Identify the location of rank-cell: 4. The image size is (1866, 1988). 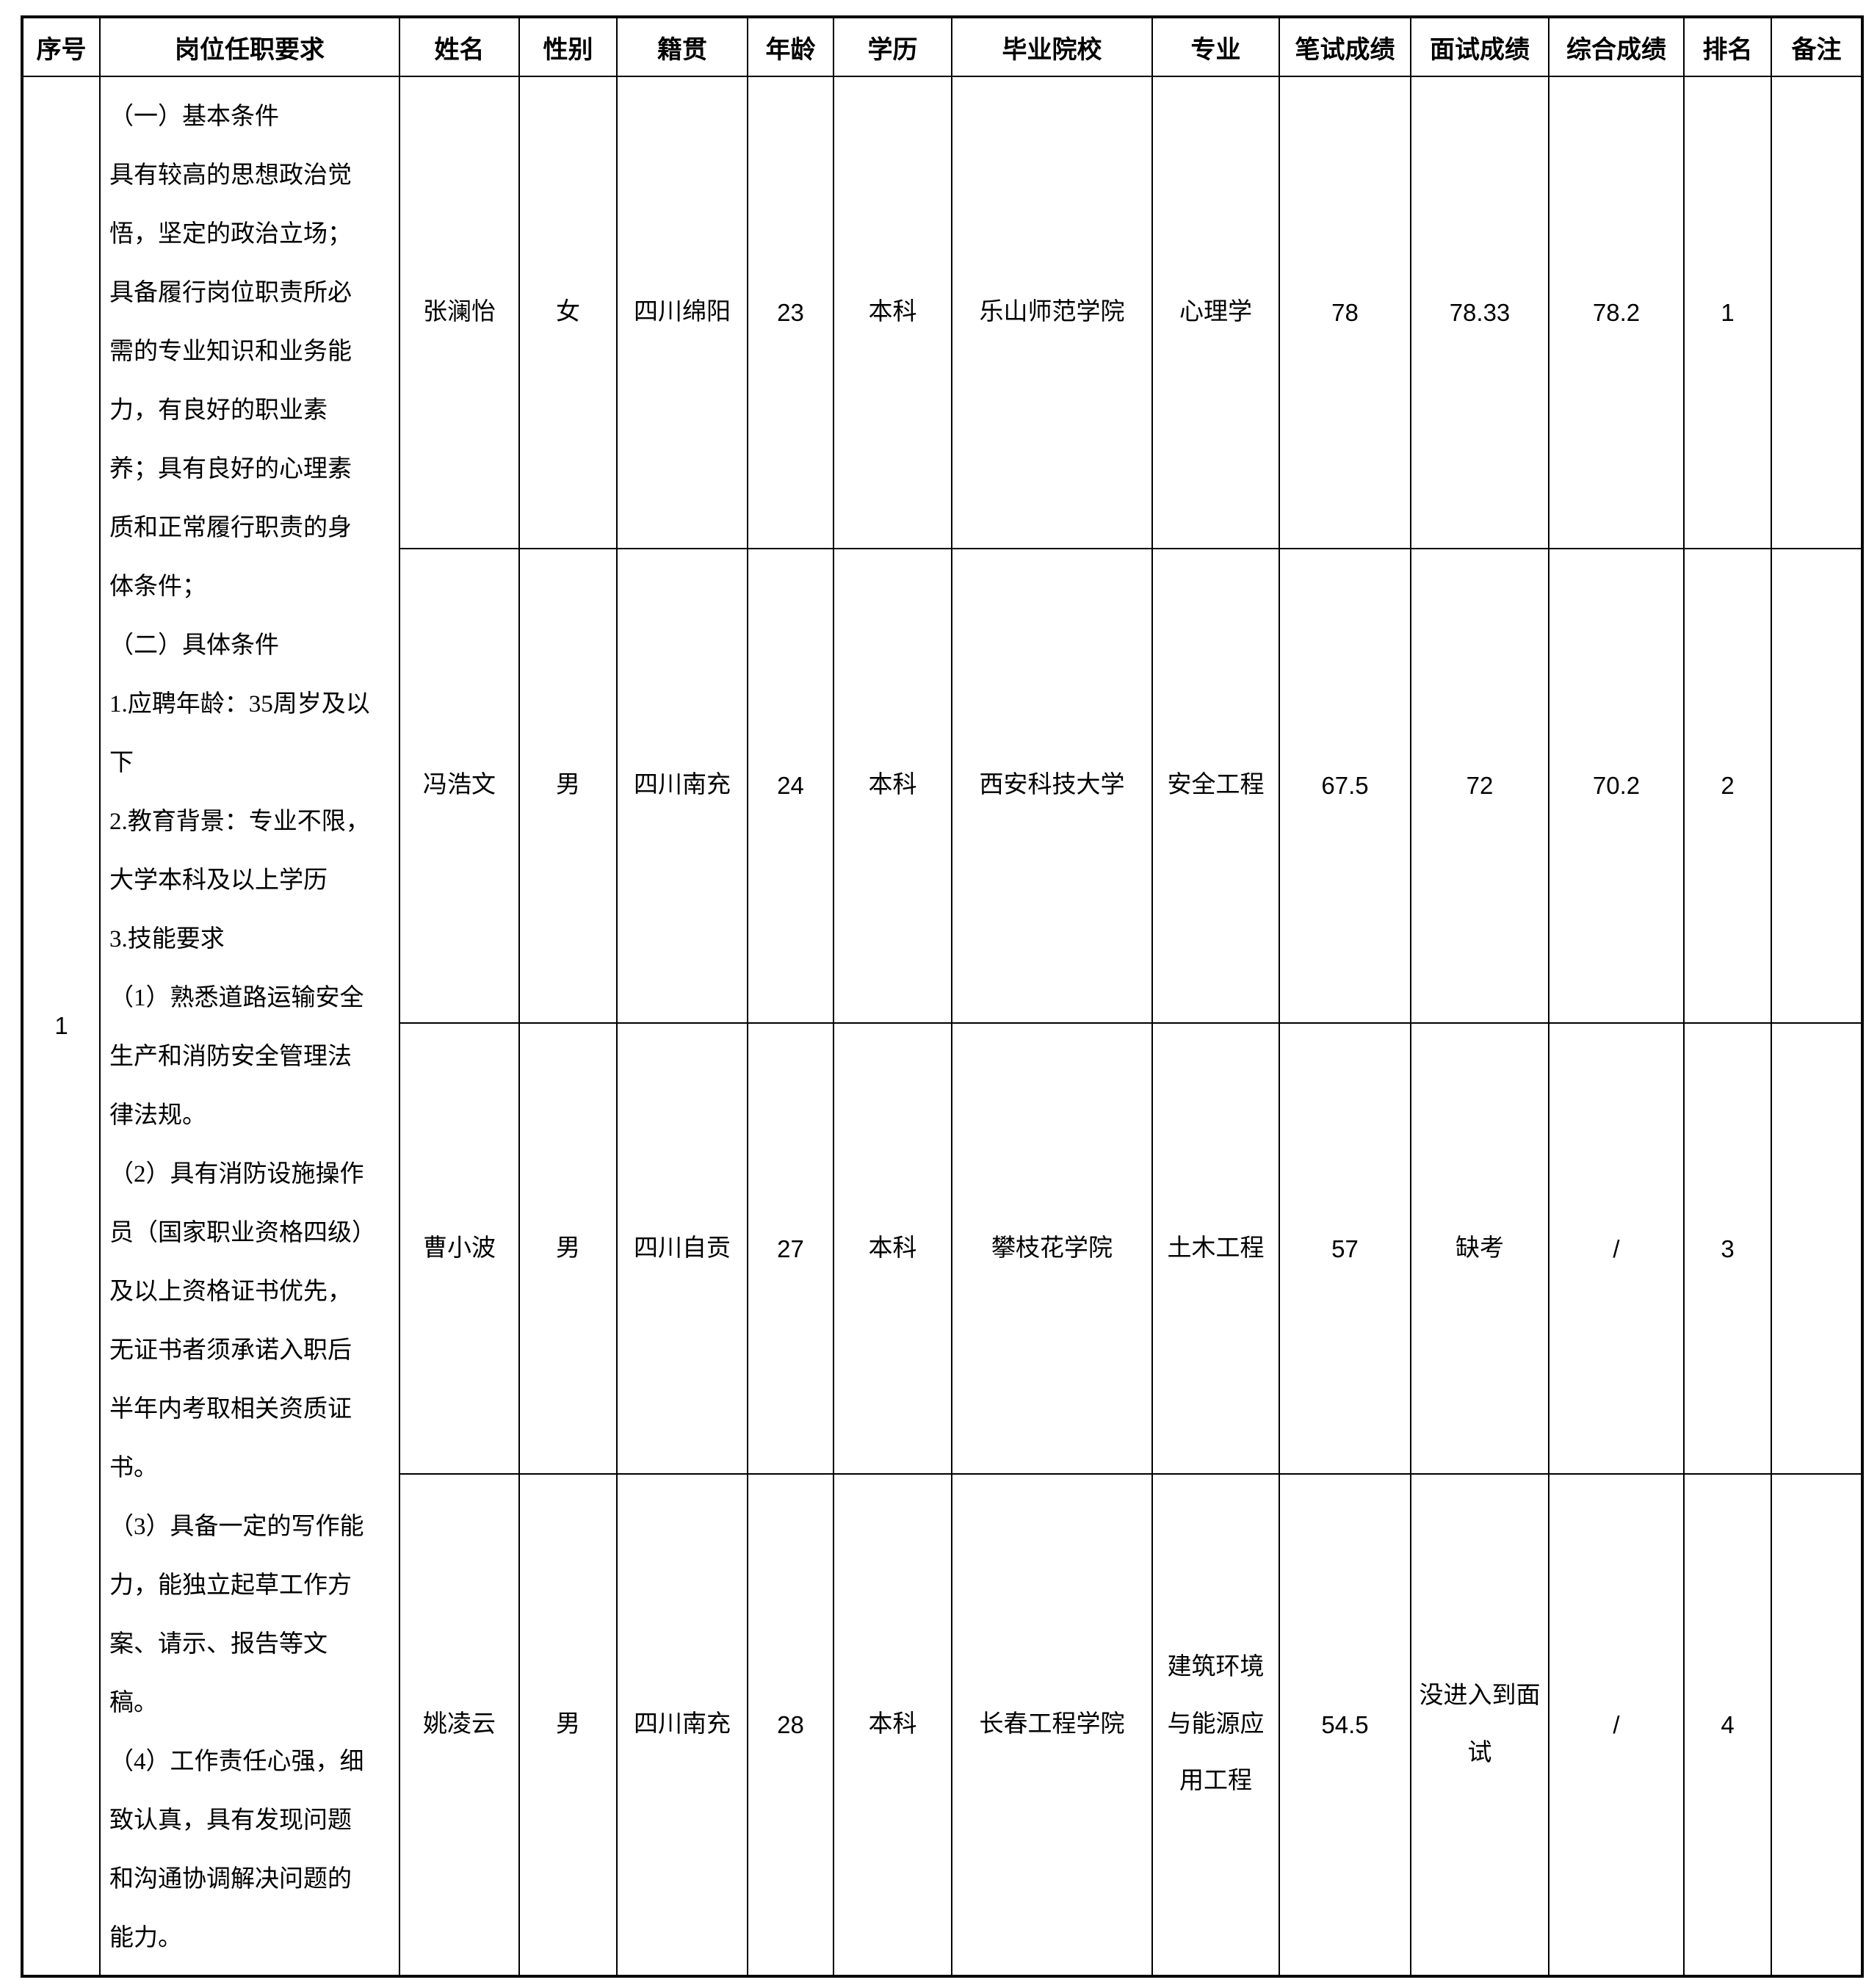
(1727, 1725).